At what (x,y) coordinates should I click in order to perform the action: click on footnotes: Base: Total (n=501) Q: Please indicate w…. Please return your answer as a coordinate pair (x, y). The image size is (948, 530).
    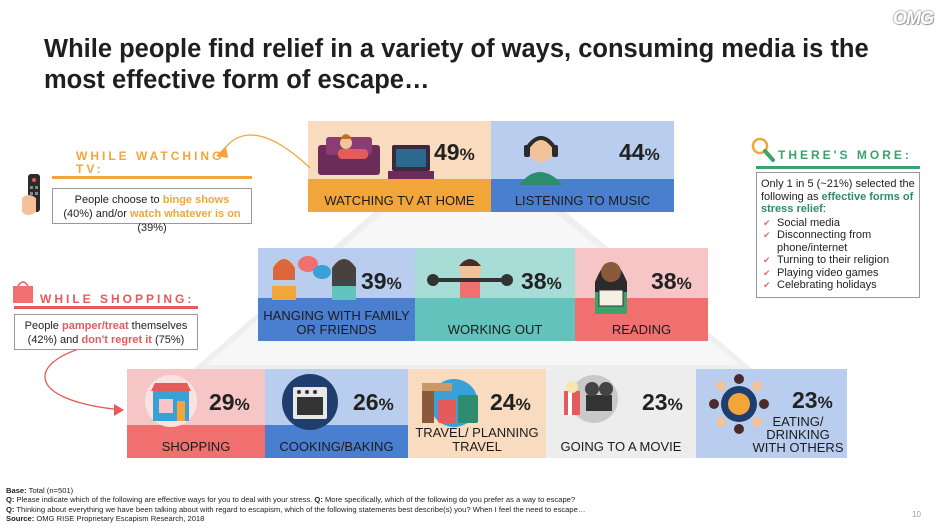
    Looking at the image, I should click on (456, 505).